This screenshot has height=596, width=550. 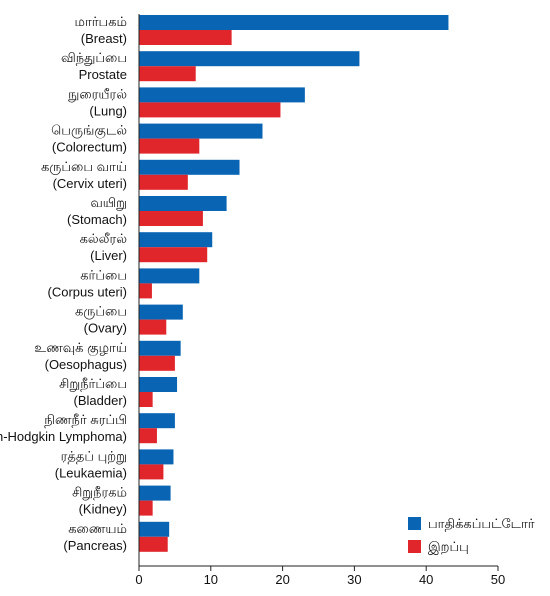 I want to click on category-label-6-line-1: (Liver), so click(x=108, y=255).